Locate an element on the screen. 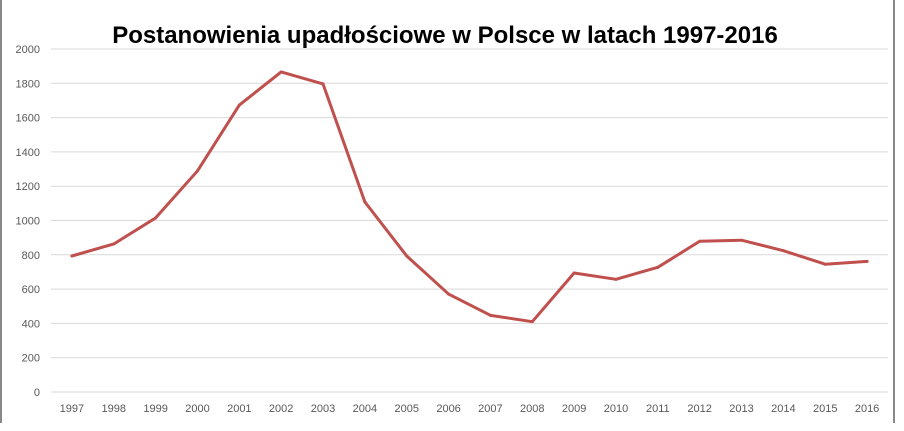 The image size is (904, 431). x-tick-label: 2007 is located at coordinates (490, 409).